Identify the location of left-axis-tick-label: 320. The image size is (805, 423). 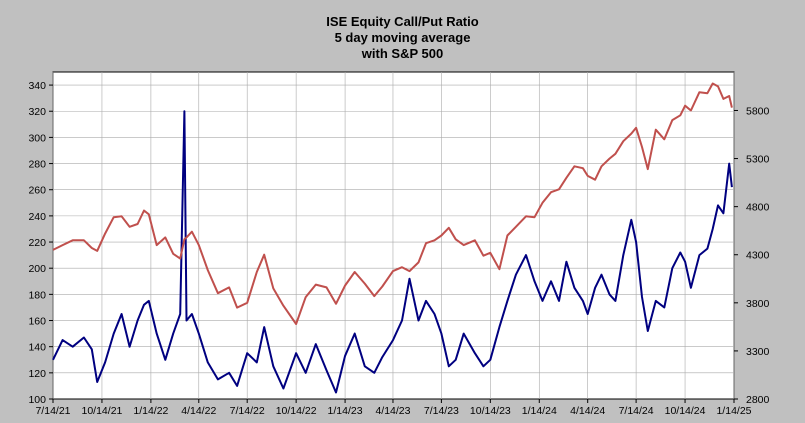
(37, 112).